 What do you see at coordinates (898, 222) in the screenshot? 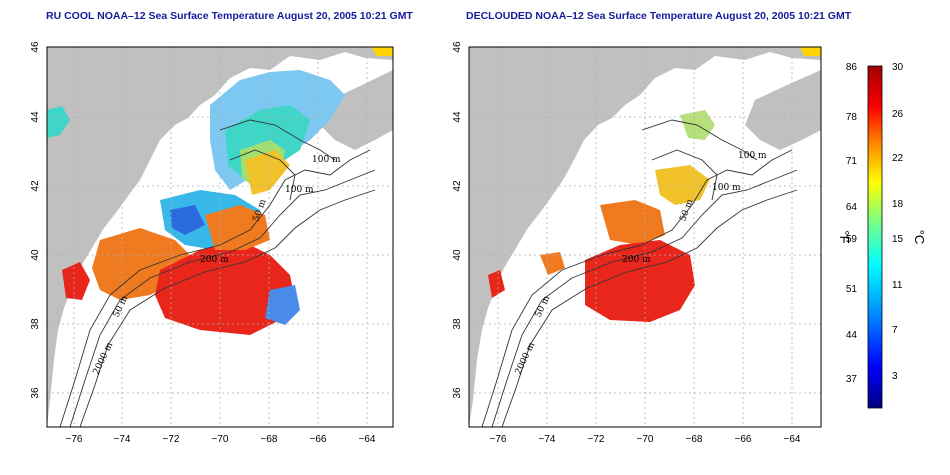
I see `colorbar-celsius-ticks: 30 26 22 18 15 11 7 3` at bounding box center [898, 222].